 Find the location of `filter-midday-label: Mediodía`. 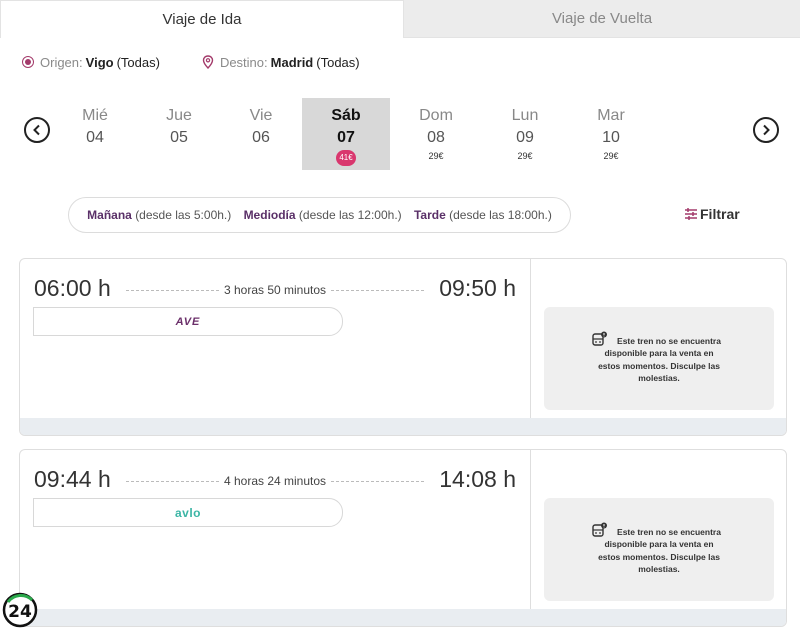

filter-midday-label: Mediodía is located at coordinates (269, 215).